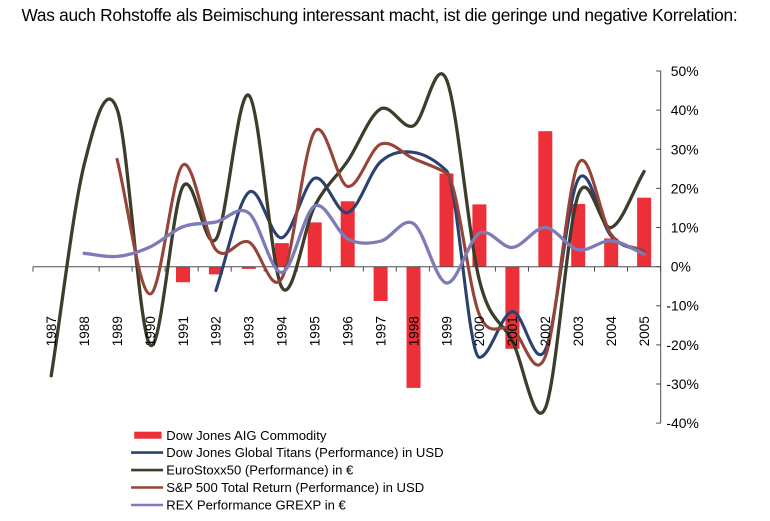 This screenshot has height=521, width=770. What do you see at coordinates (413, 331) in the screenshot?
I see `svg-text: 1998` at bounding box center [413, 331].